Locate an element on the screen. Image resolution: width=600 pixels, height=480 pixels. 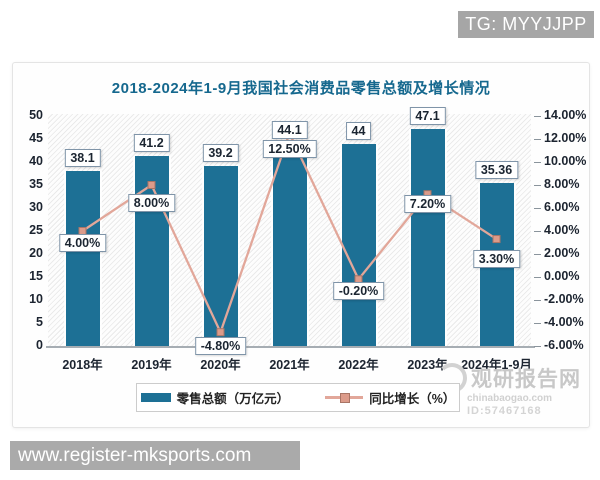
legend-retail-label: 零售总额（万亿元） is located at coordinates (233, 399).